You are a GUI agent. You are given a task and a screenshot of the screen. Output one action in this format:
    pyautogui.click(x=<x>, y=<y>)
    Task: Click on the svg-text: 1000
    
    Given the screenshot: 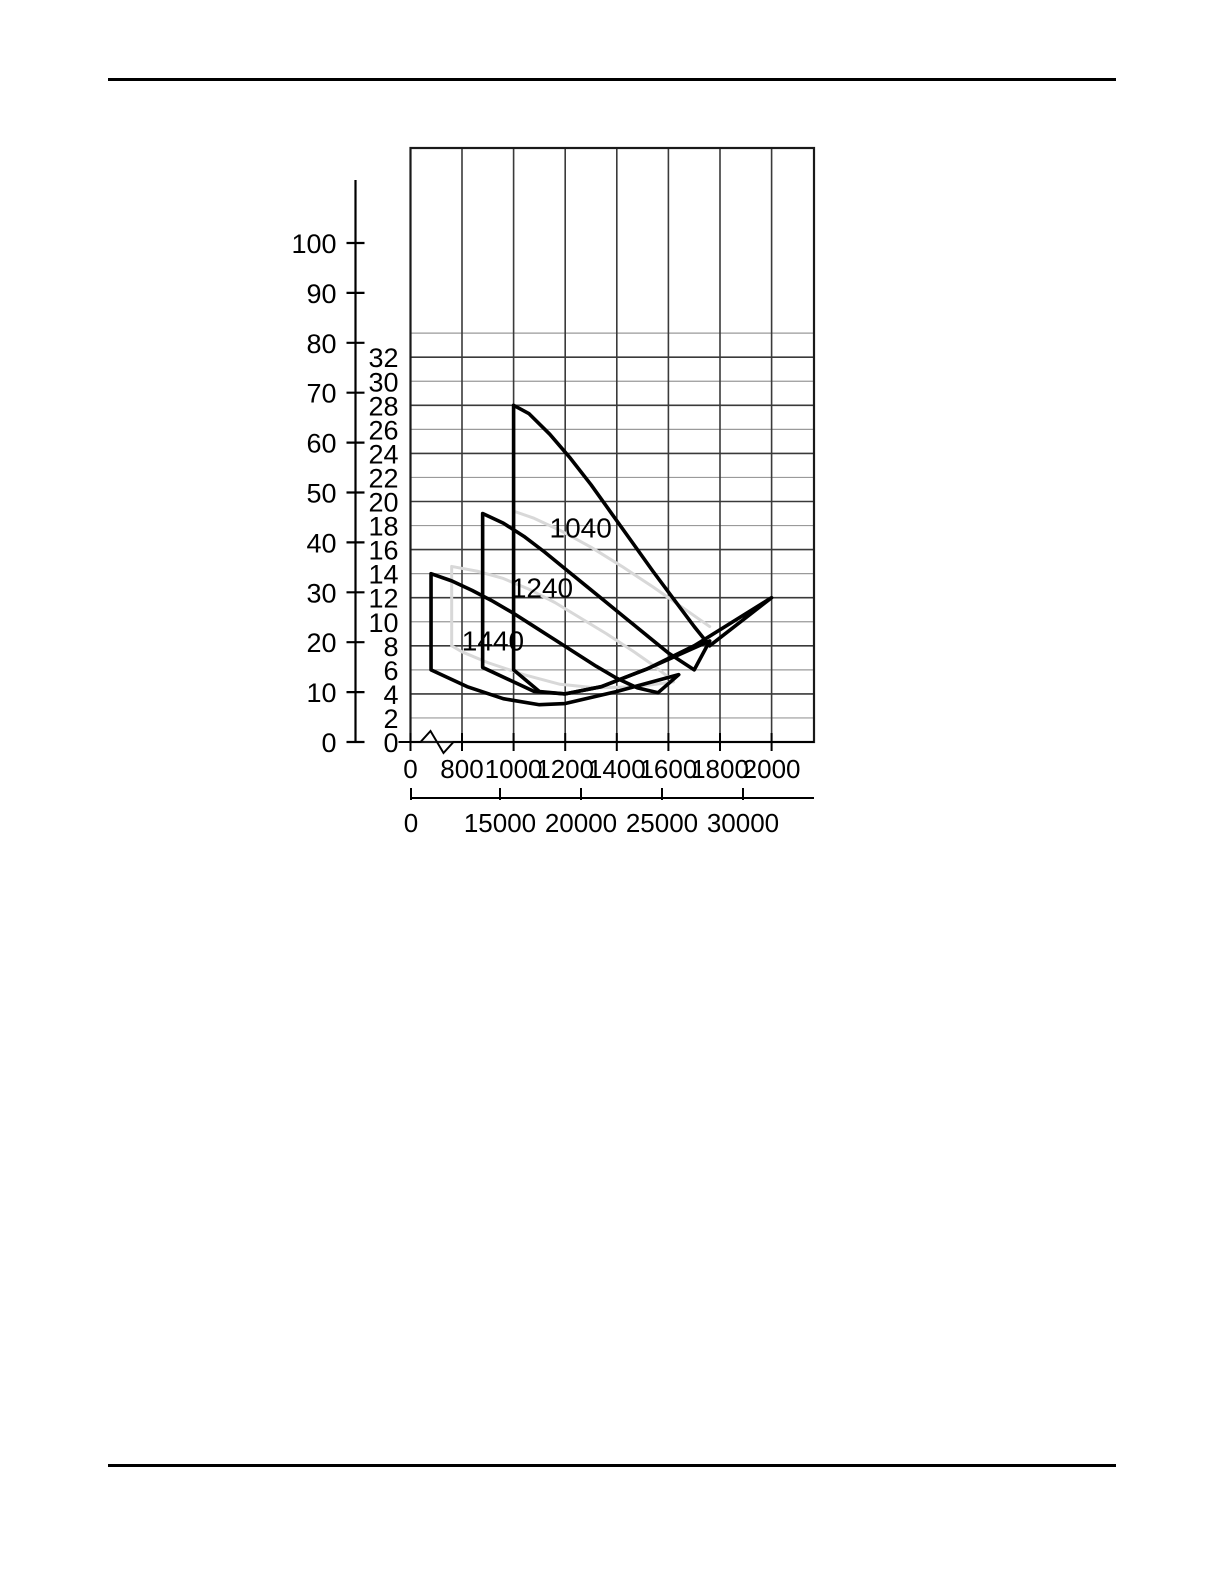 What is the action you would take?
    pyautogui.click(x=514, y=769)
    